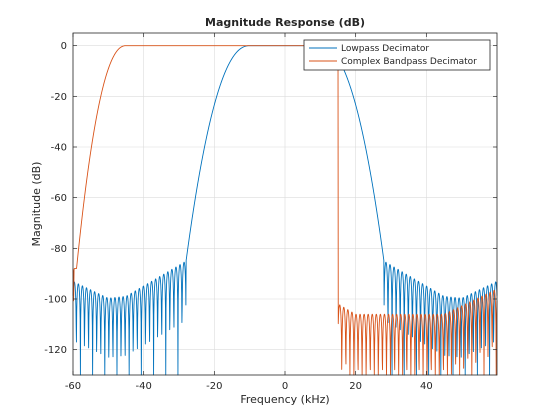  What do you see at coordinates (59, 97) in the screenshot?
I see `y-tick-label: -20` at bounding box center [59, 97].